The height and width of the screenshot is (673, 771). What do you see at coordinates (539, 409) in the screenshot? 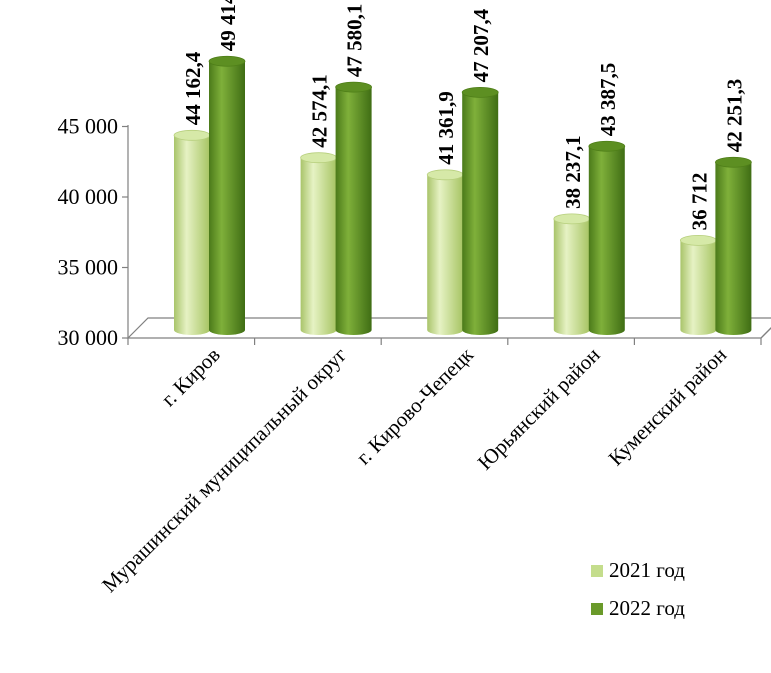
I see `category-label: Юрьянский район` at bounding box center [539, 409].